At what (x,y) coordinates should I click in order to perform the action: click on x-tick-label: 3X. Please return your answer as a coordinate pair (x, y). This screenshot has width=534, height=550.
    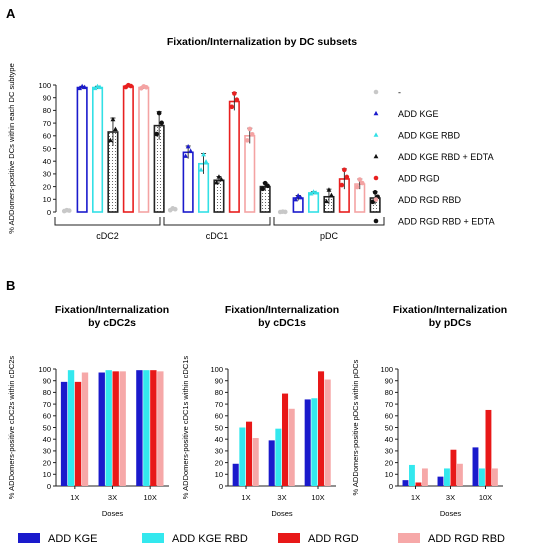
    Looking at the image, I should click on (281, 497).